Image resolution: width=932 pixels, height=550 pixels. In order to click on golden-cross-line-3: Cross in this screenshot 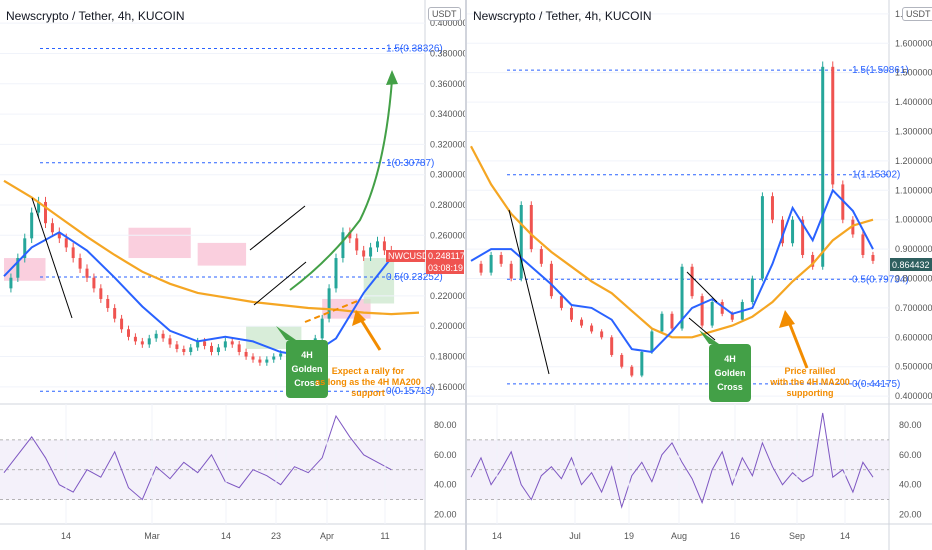, I will do `click(730, 387)`.